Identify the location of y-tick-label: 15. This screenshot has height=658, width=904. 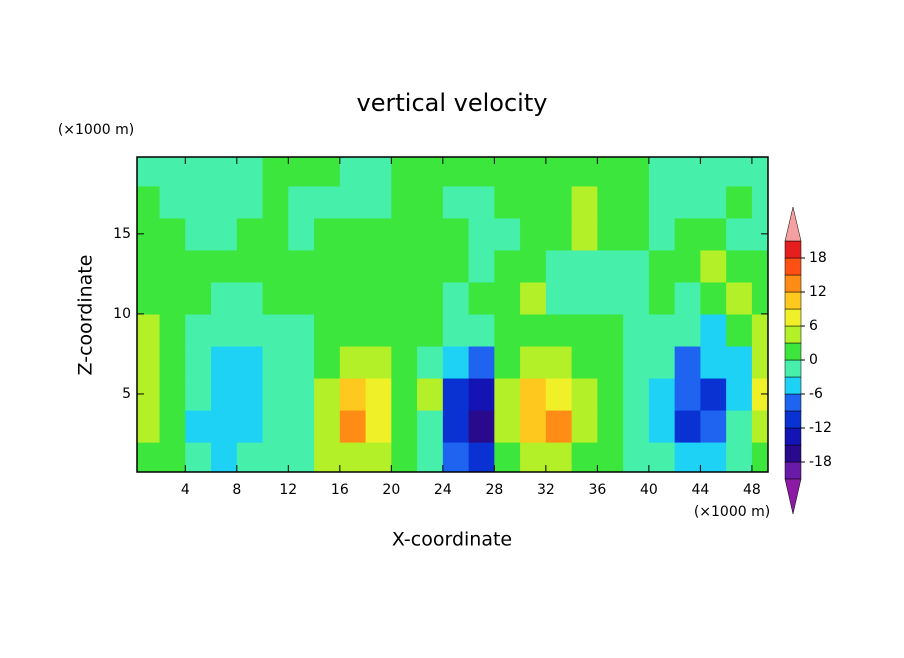
(122, 234).